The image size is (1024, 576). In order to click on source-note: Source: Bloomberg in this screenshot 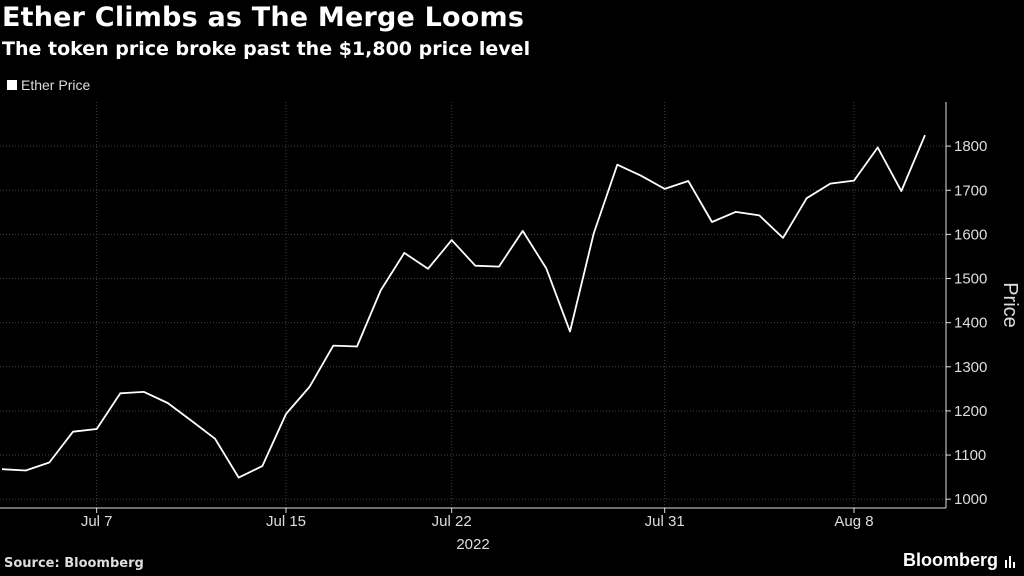, I will do `click(74, 563)`.